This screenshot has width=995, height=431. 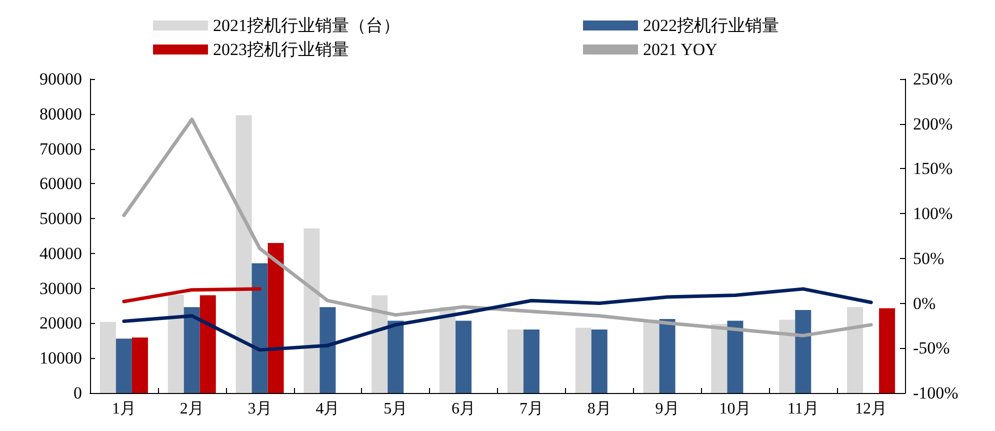 What do you see at coordinates (61, 148) in the screenshot?
I see `y-tick-label: 70000` at bounding box center [61, 148].